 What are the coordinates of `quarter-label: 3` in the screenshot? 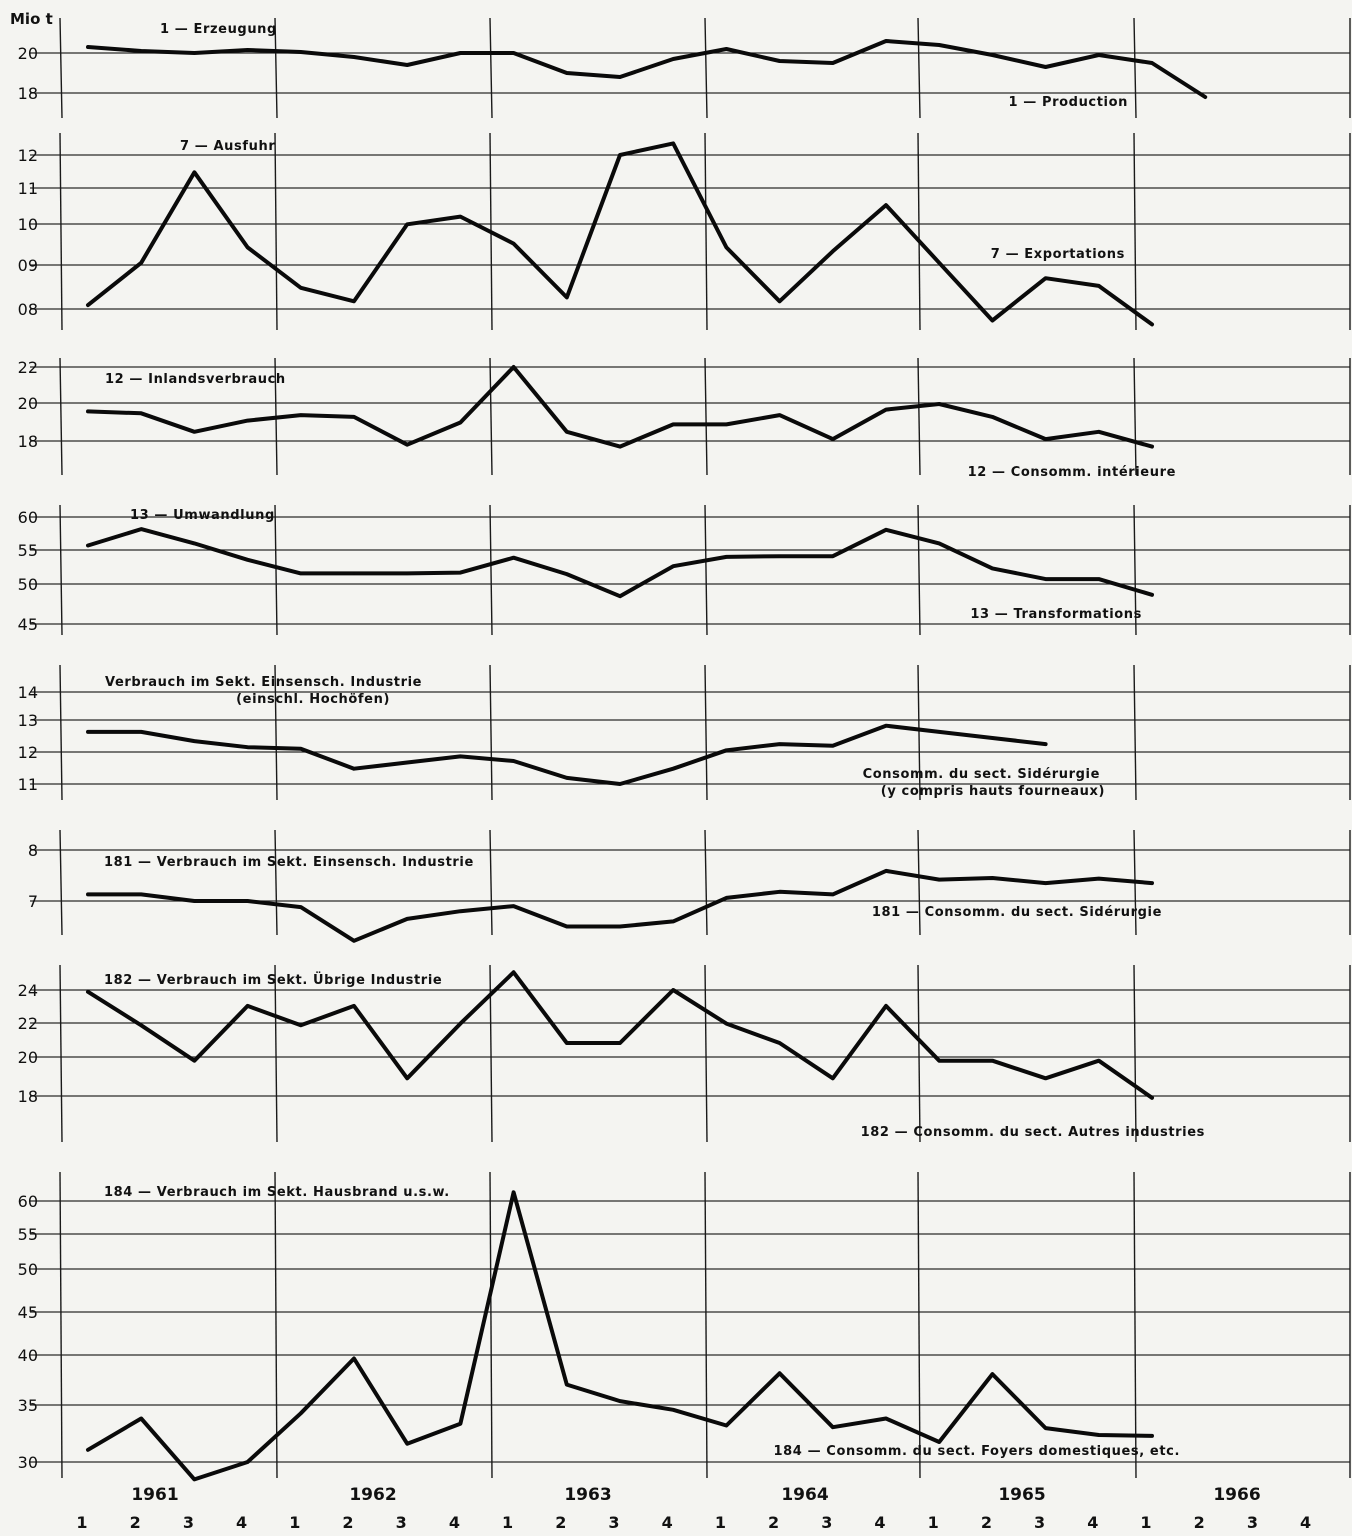 It's located at (401, 1522).